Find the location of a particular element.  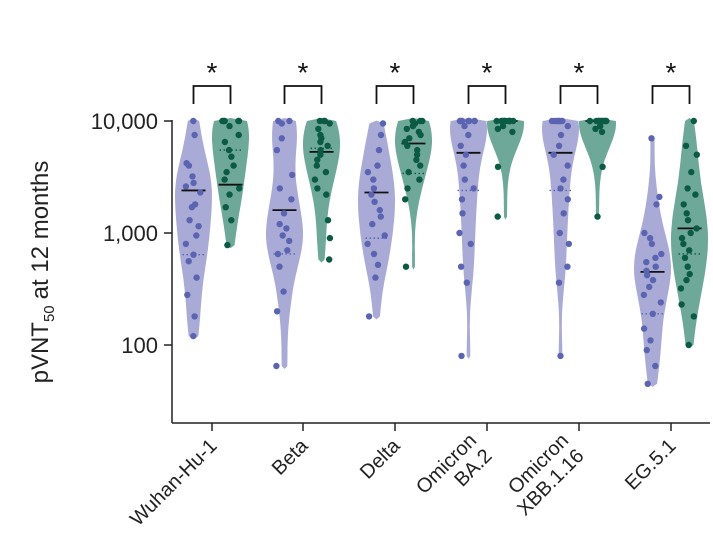

x-category-label: Beta is located at coordinates (290, 456).